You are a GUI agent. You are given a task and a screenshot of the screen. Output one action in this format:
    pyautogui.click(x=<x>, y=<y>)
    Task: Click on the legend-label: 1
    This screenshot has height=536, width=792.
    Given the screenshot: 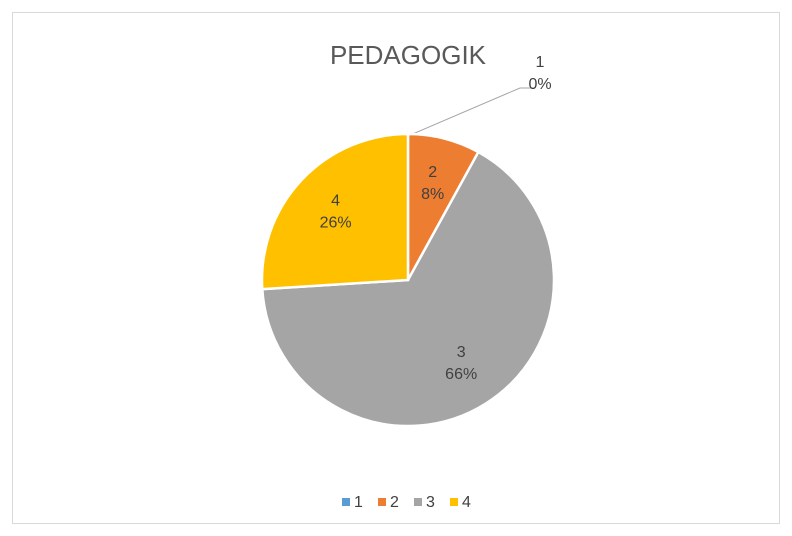 What is the action you would take?
    pyautogui.click(x=358, y=502)
    